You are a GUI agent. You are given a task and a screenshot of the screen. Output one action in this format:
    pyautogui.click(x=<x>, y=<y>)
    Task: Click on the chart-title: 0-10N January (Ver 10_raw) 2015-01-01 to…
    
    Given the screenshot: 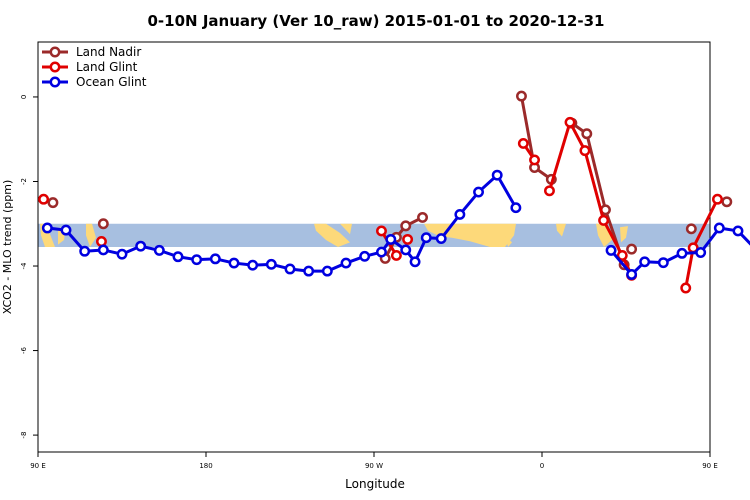 What is the action you would take?
    pyautogui.click(x=376, y=21)
    